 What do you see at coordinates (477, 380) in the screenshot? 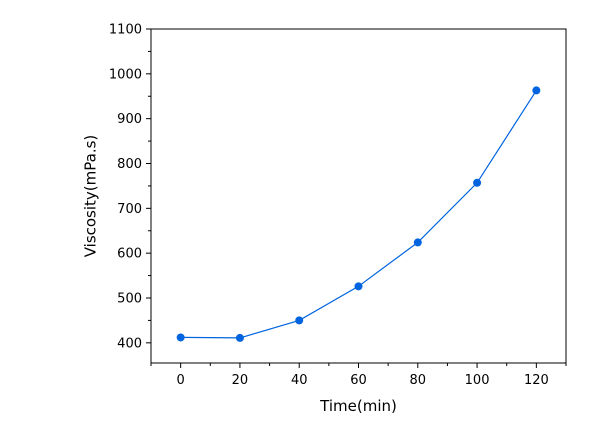
I see `x-tick-label: 100` at bounding box center [477, 380].